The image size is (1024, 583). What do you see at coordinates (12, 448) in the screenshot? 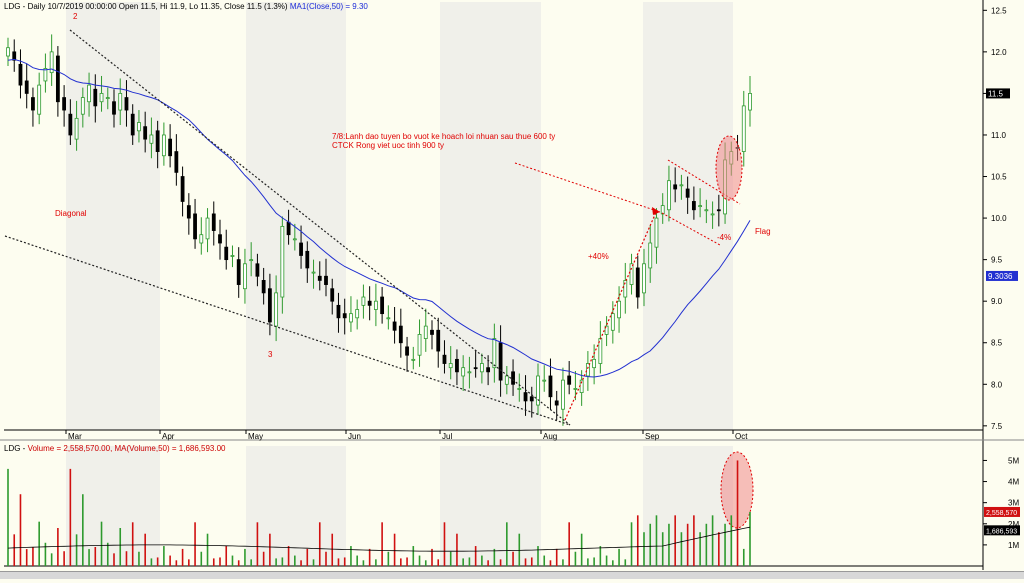
I see `volume-symbol-label: LDG` at bounding box center [12, 448].